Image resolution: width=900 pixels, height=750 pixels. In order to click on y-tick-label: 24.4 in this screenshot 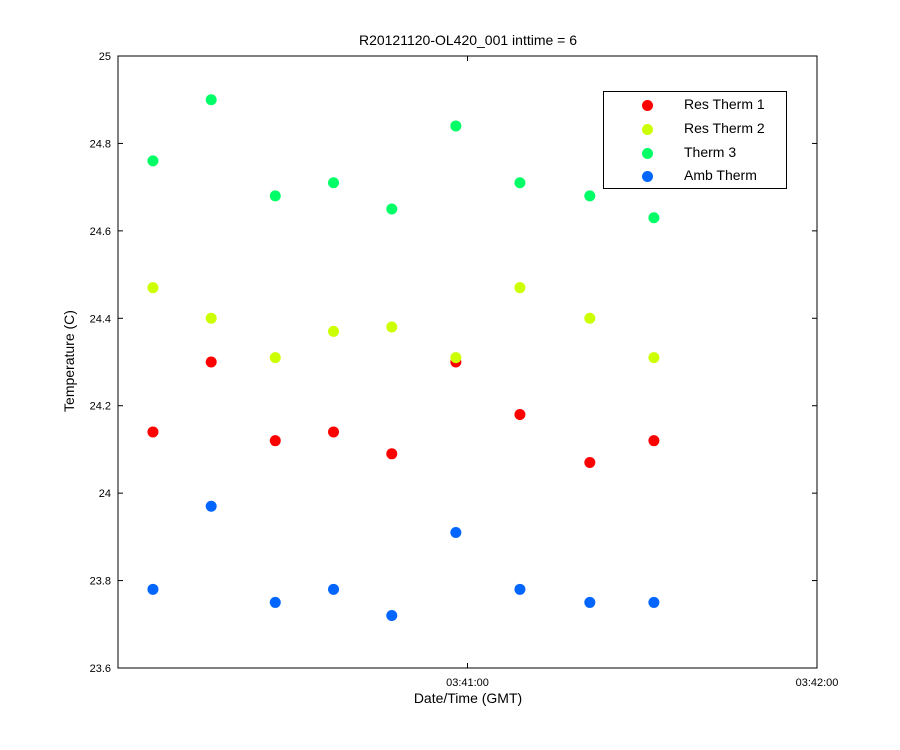, I will do `click(100, 319)`.